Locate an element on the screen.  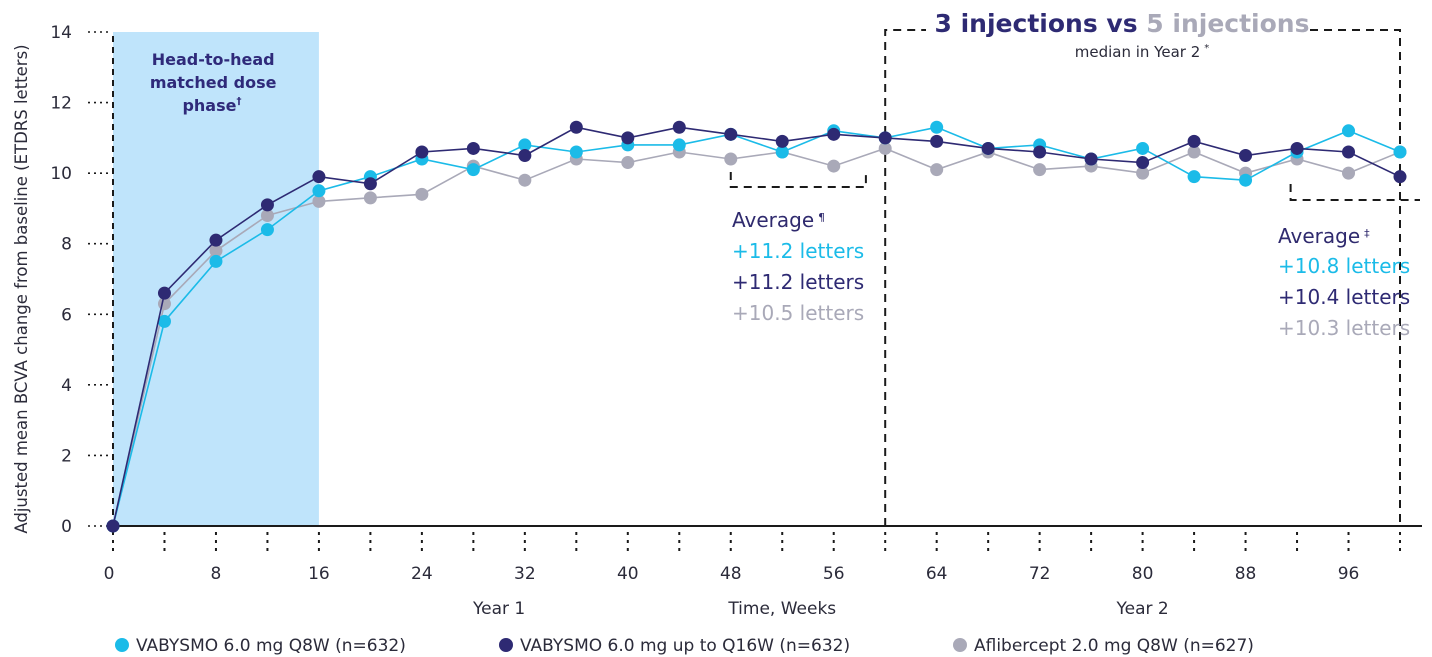
average-year-1-label: Average ¶ is located at coordinates (778, 220).